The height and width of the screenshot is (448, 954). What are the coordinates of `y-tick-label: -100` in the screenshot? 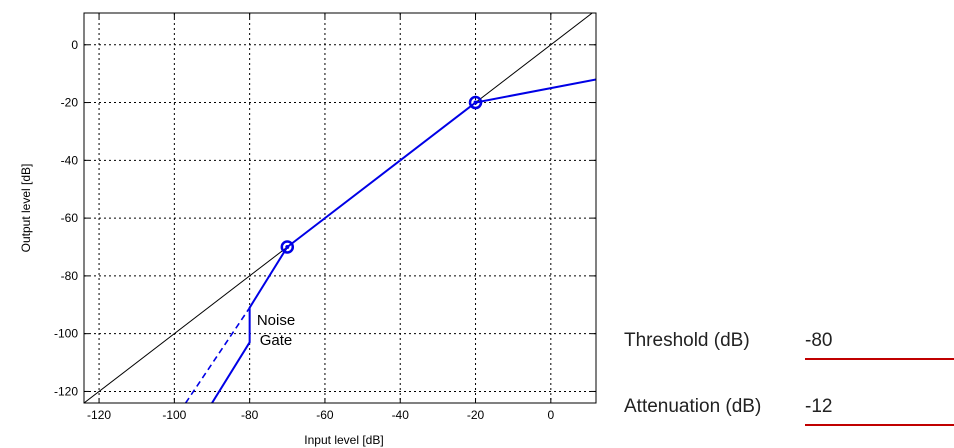 It's located at (66, 334).